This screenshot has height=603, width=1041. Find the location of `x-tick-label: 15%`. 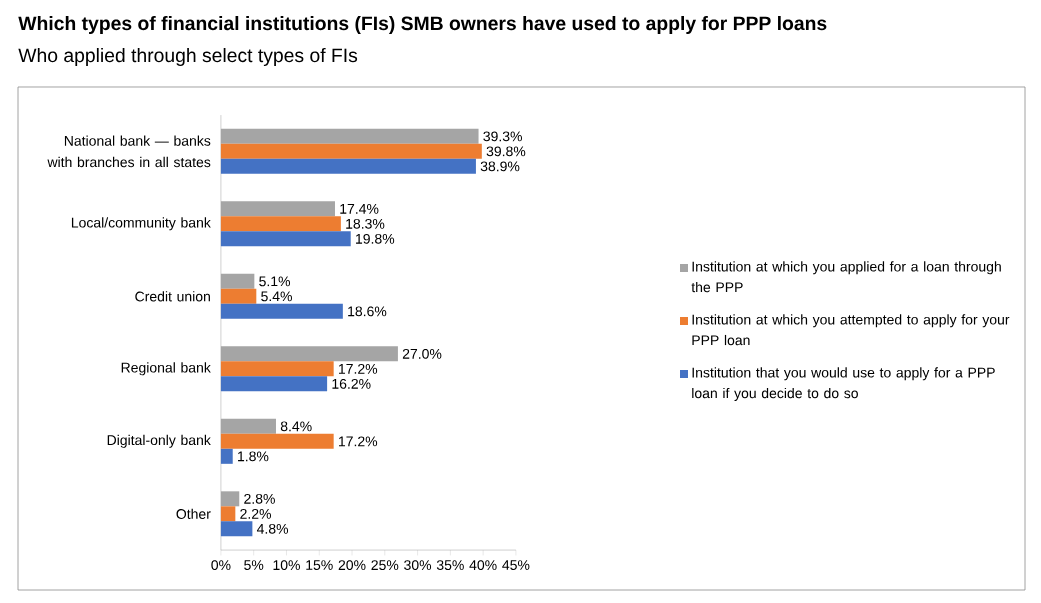

x-tick-label: 15% is located at coordinates (319, 565).